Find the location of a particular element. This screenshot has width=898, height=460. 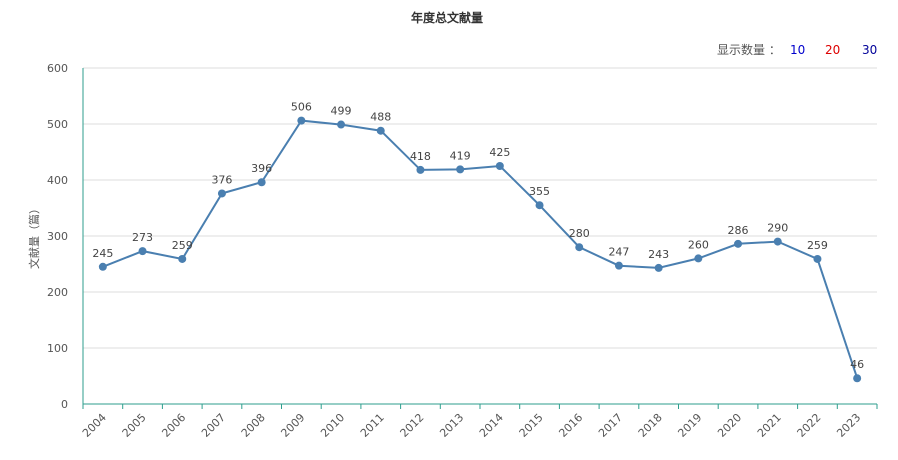

data-label: 243 is located at coordinates (658, 254).